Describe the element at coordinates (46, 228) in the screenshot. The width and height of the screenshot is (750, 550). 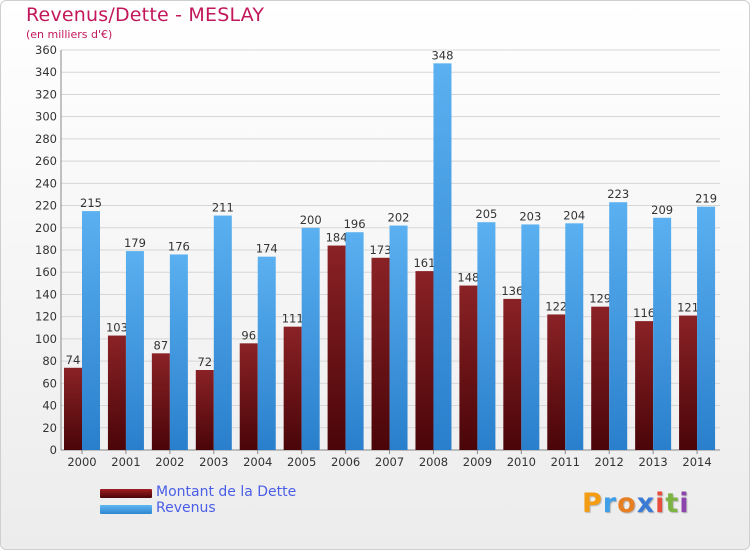
I see `y-tick-label: 200` at that location.